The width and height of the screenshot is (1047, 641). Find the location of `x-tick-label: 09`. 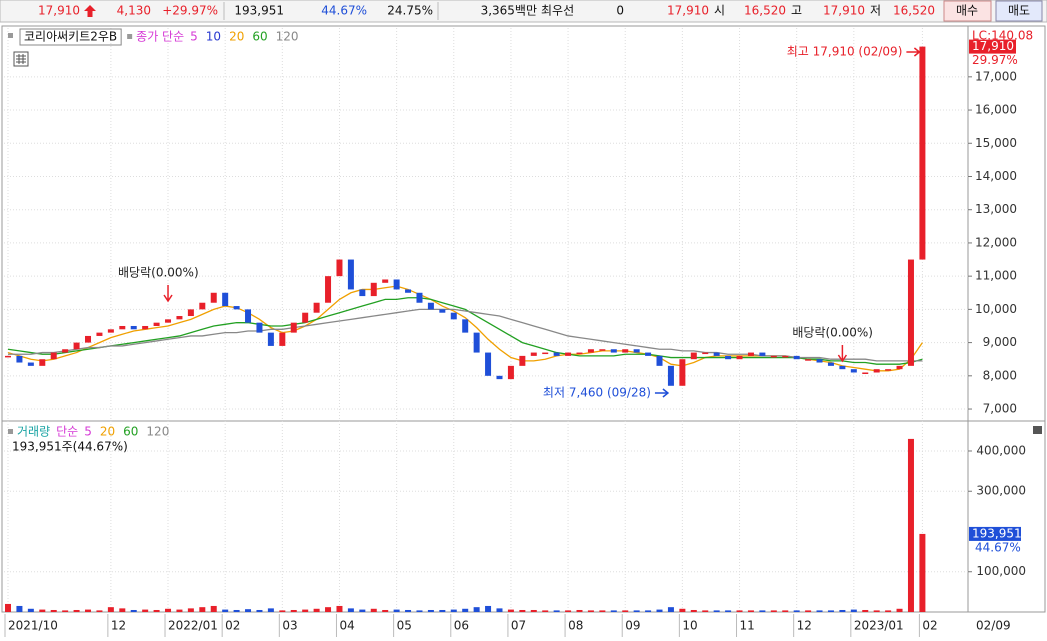

x-tick-label: 09 is located at coordinates (632, 626).